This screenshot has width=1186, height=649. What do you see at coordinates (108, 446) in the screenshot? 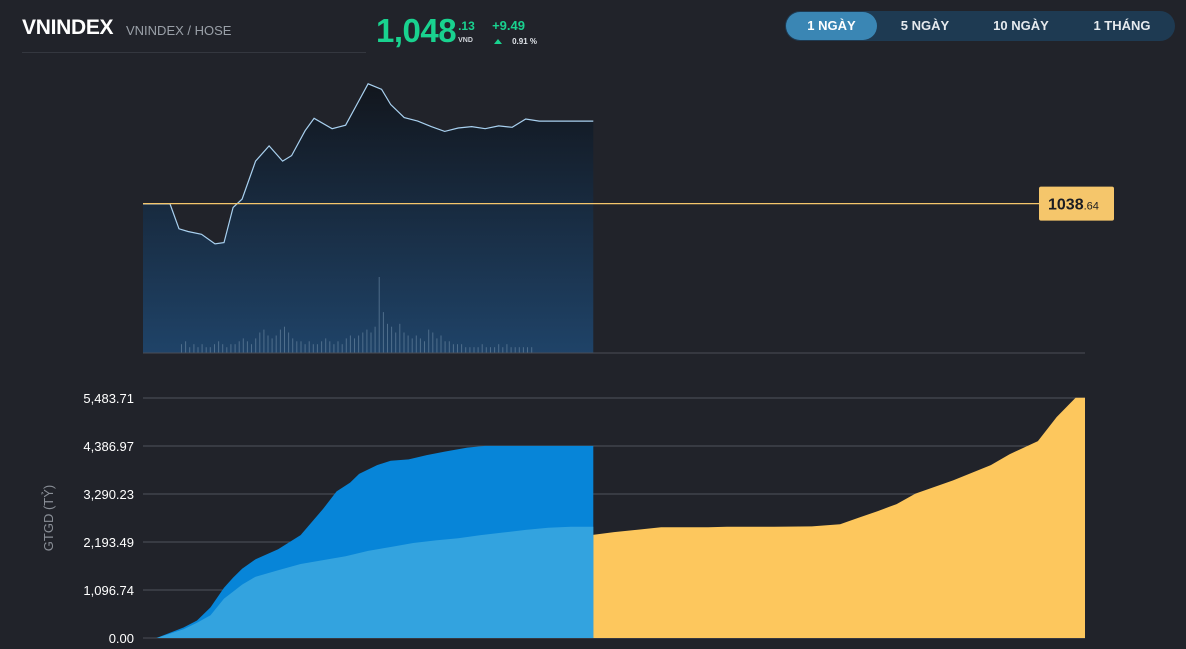
I see `y-tick-label: 4,386.97` at bounding box center [108, 446].